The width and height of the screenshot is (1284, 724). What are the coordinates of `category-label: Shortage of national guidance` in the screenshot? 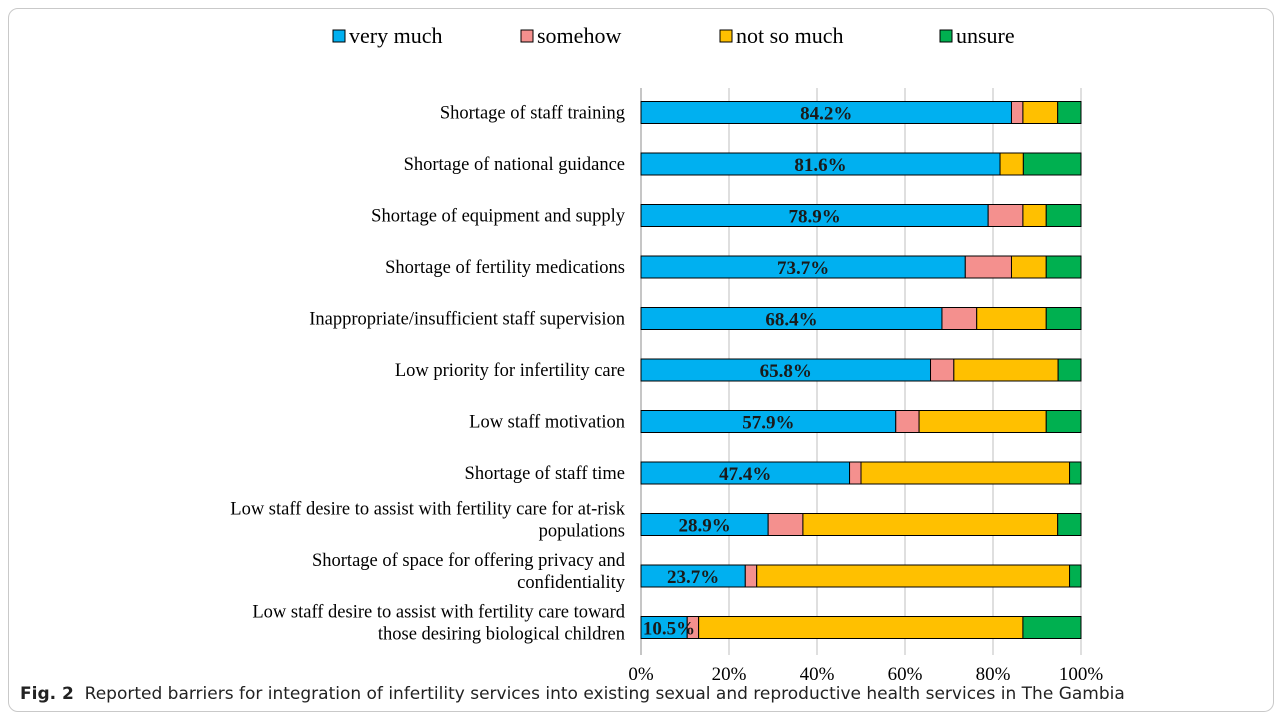 It's located at (514, 165).